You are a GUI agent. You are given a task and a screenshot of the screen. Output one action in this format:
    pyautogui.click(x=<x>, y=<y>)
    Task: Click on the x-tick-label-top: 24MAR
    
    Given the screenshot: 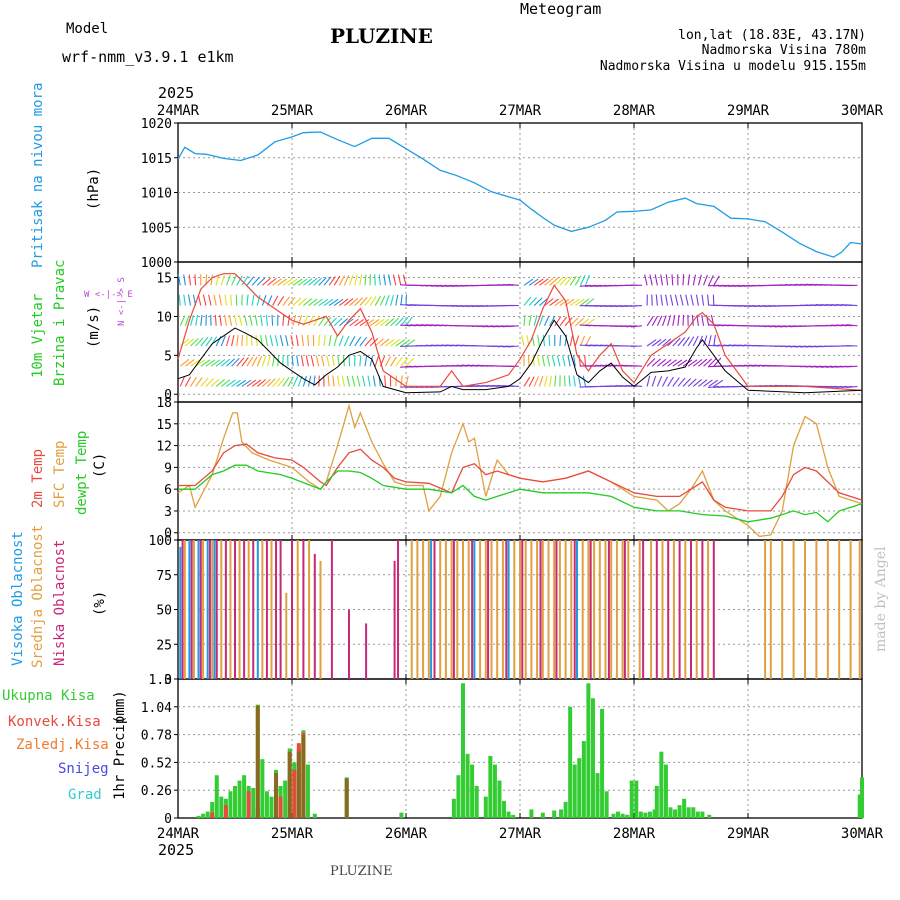 What is the action you would take?
    pyautogui.click(x=178, y=111)
    